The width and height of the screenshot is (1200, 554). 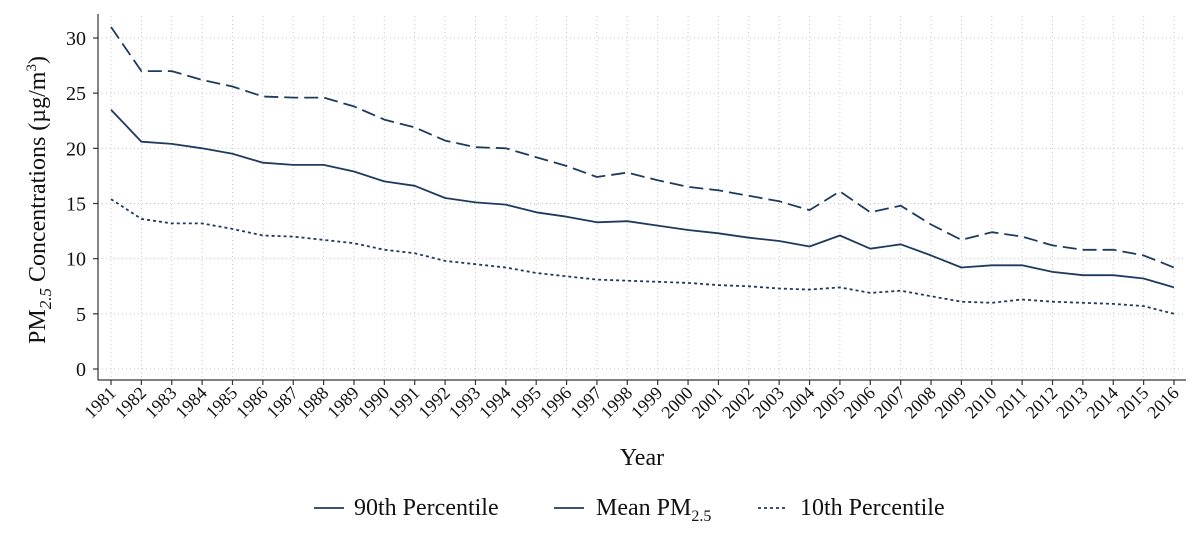 I want to click on y-tick-labels: 0 5 10 15 20 25 30, so click(x=76, y=204).